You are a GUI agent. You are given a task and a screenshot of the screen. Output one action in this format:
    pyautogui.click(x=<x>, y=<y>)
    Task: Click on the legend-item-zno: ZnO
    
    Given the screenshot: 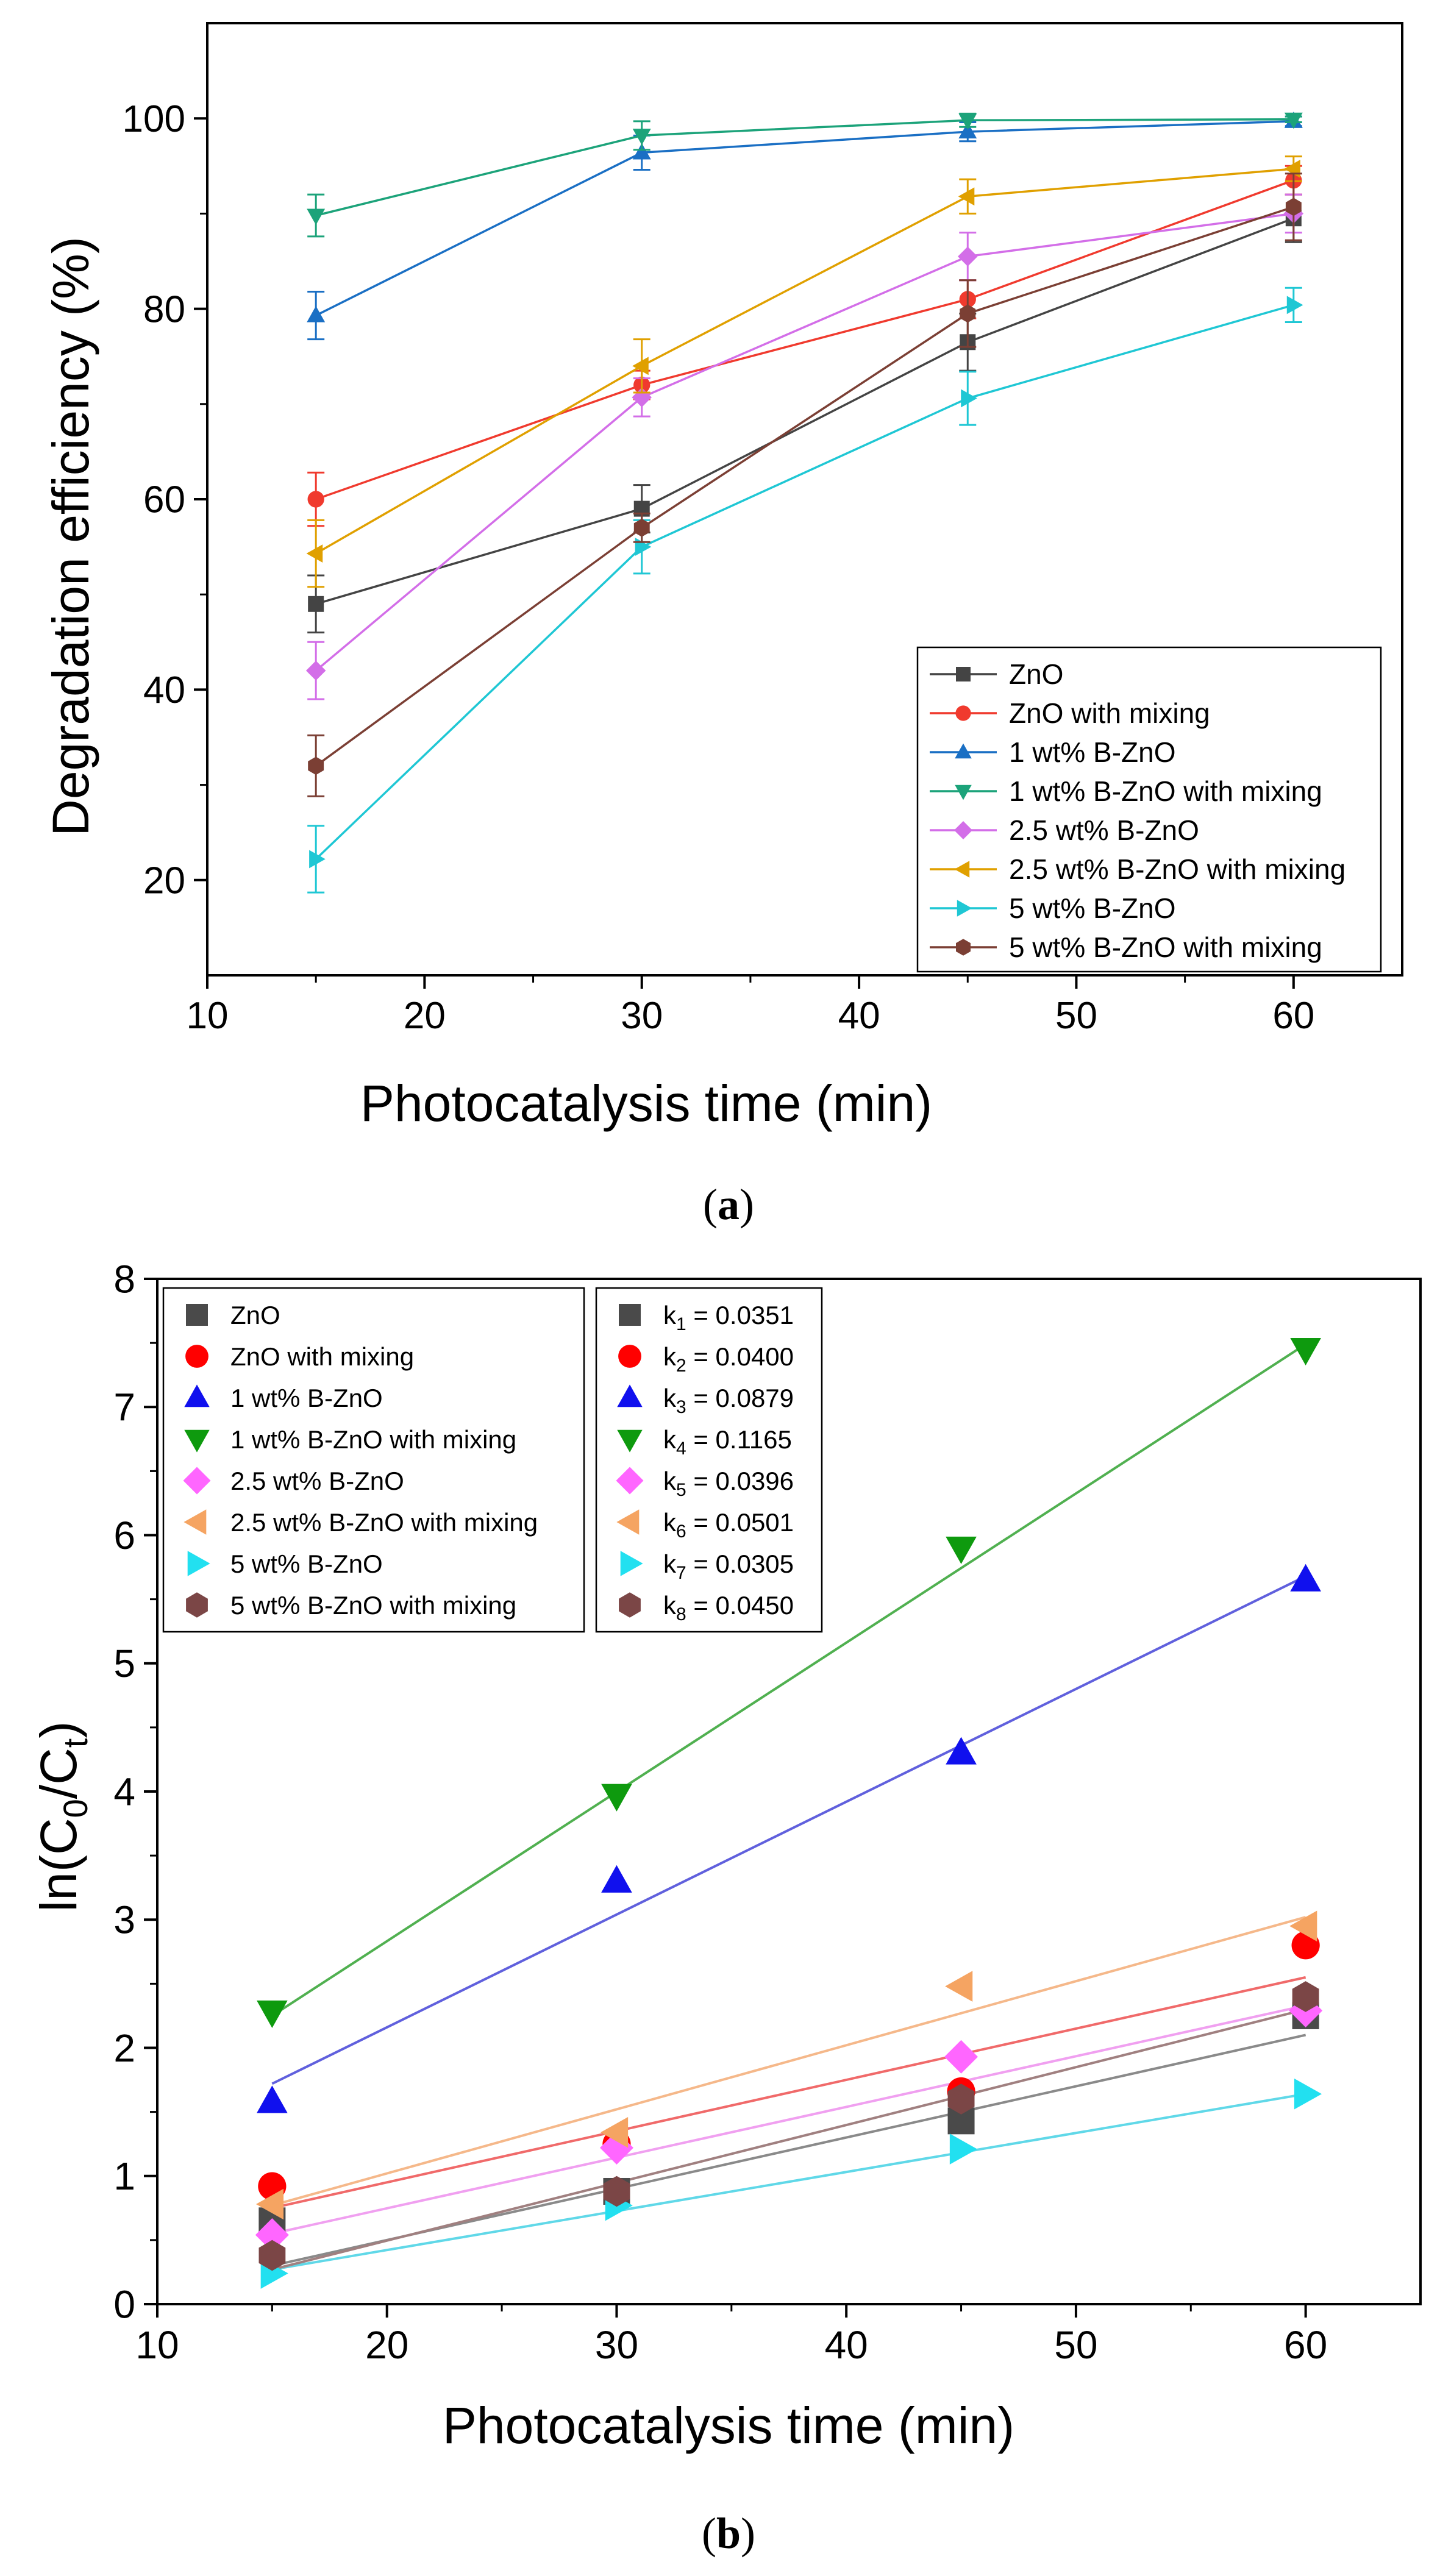 What is the action you would take?
    pyautogui.click(x=996, y=674)
    